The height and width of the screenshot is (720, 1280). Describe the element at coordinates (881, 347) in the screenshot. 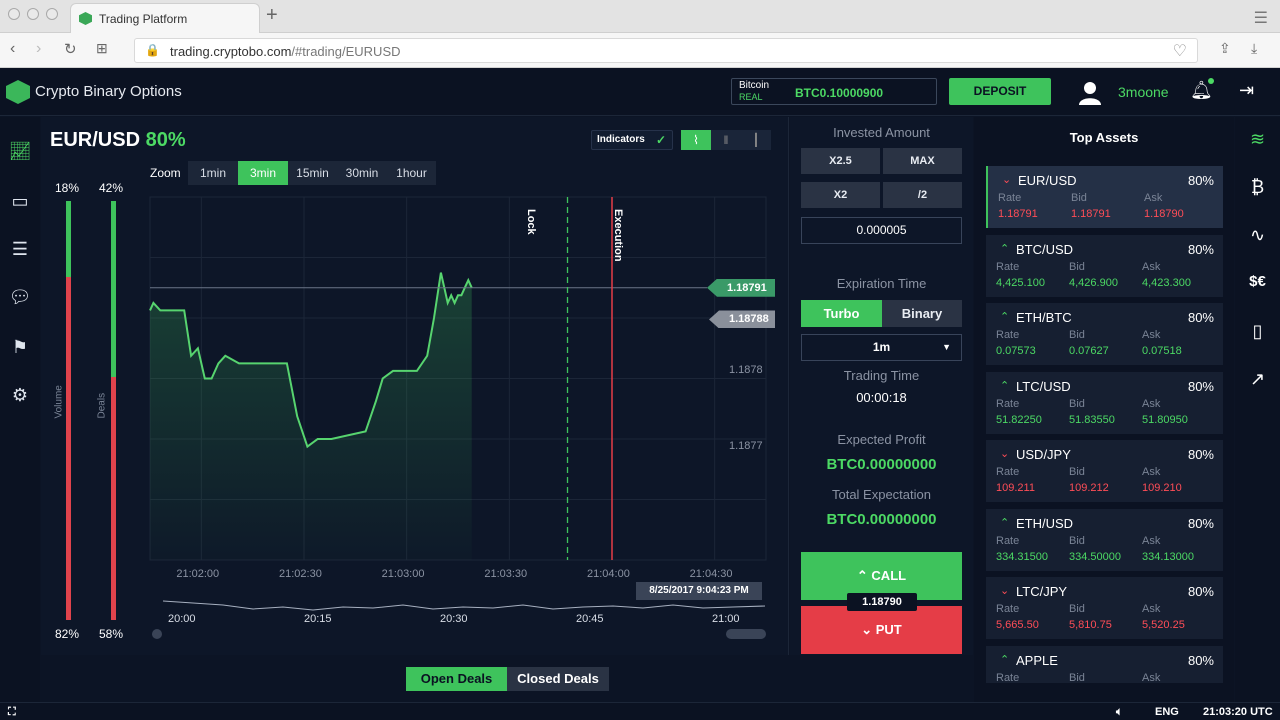

I see `duration-select: 1m ▼` at that location.